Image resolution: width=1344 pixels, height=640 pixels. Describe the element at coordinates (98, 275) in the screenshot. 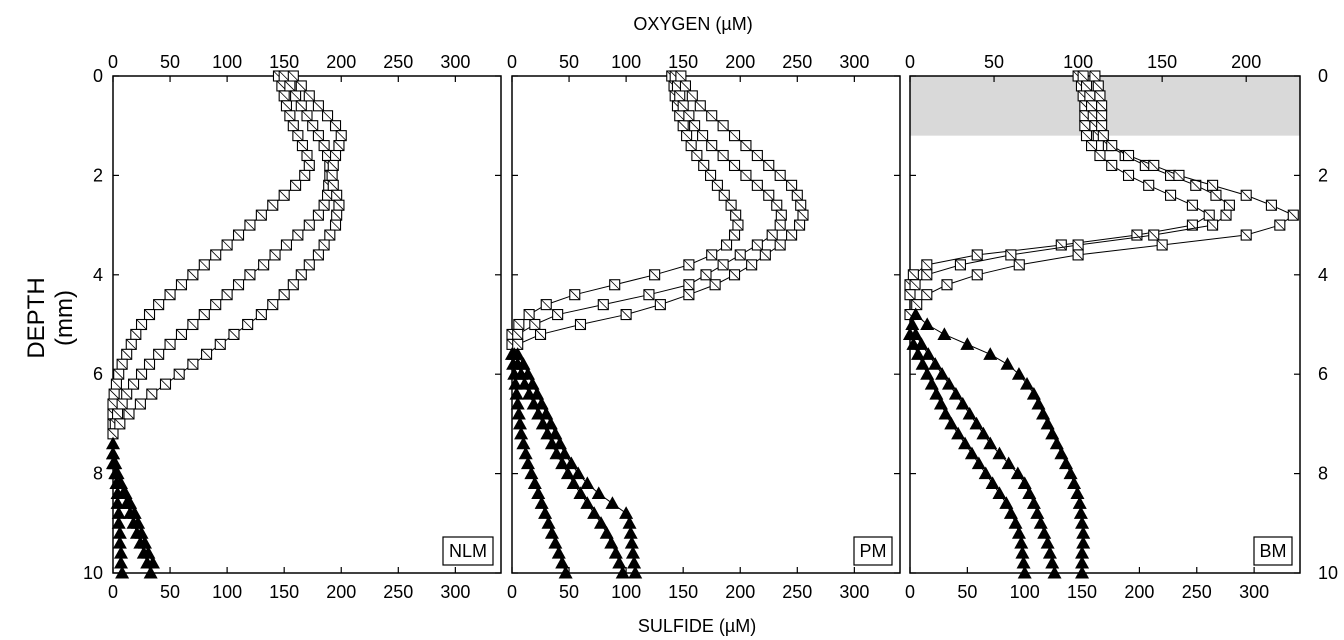

I see `depth-tick-label: 4` at that location.